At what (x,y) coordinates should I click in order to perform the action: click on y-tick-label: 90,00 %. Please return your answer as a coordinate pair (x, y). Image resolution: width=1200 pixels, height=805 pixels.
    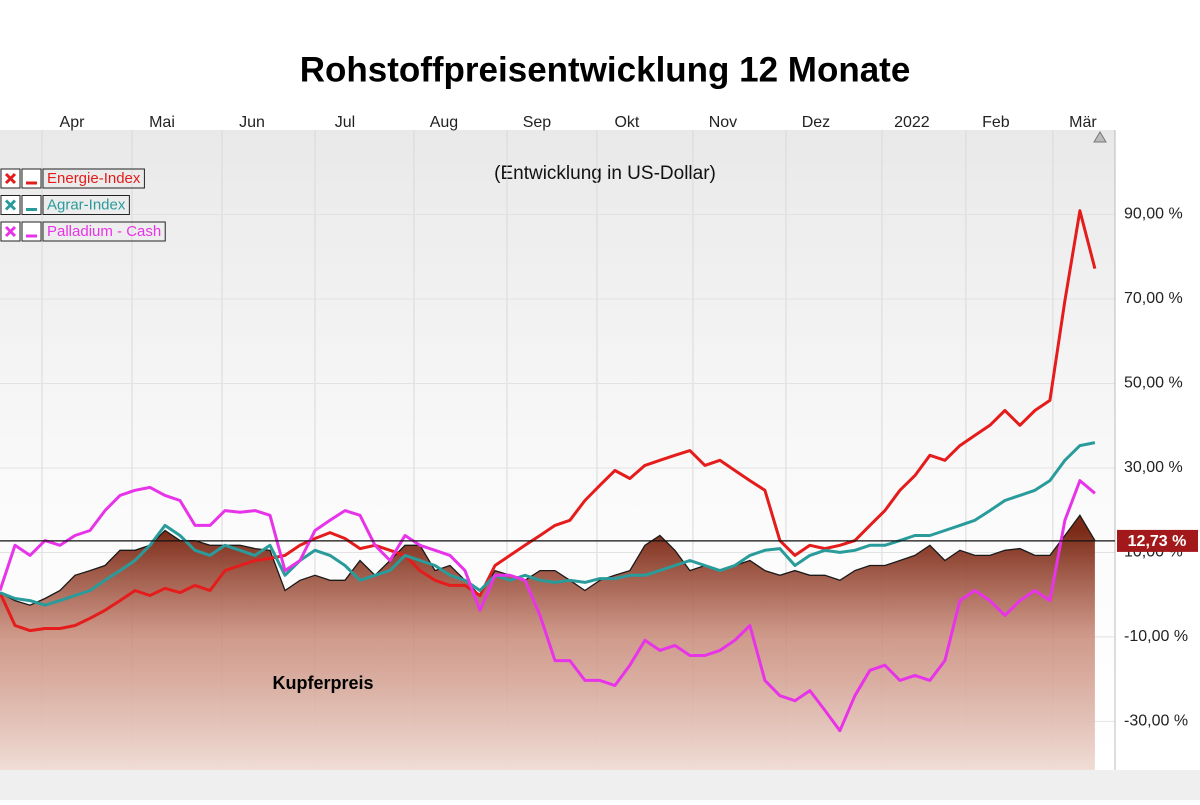
    Looking at the image, I should click on (1153, 214).